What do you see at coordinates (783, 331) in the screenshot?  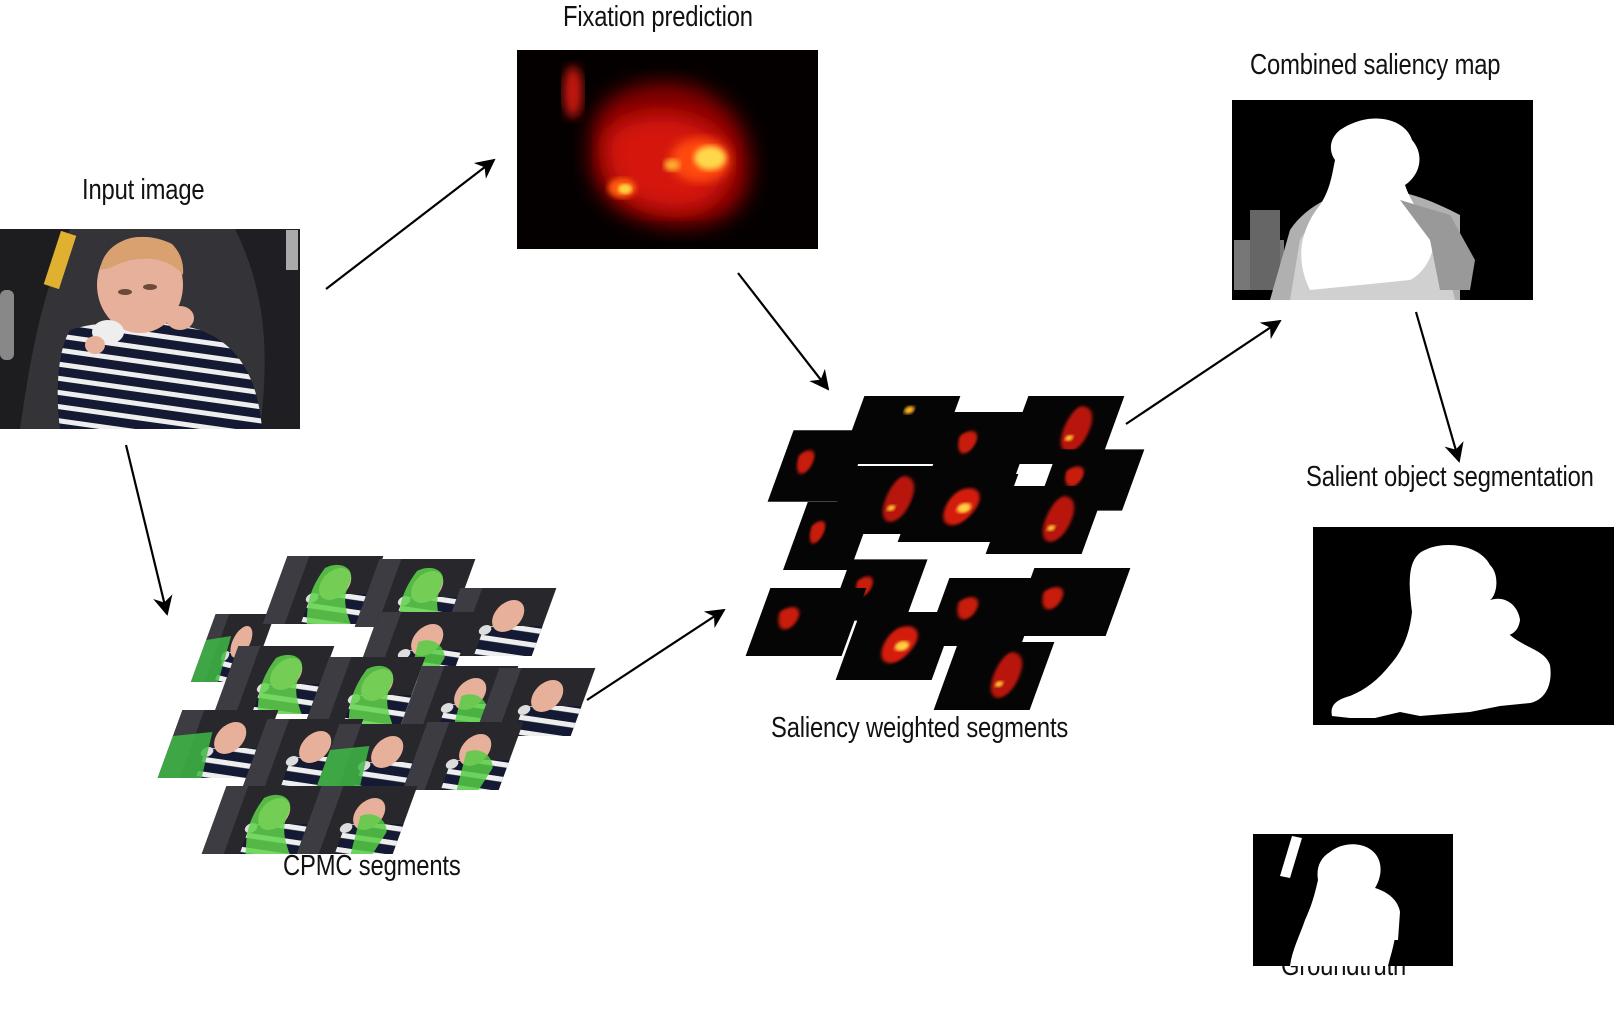 I see `arrow-fixation-to-weighted` at bounding box center [783, 331].